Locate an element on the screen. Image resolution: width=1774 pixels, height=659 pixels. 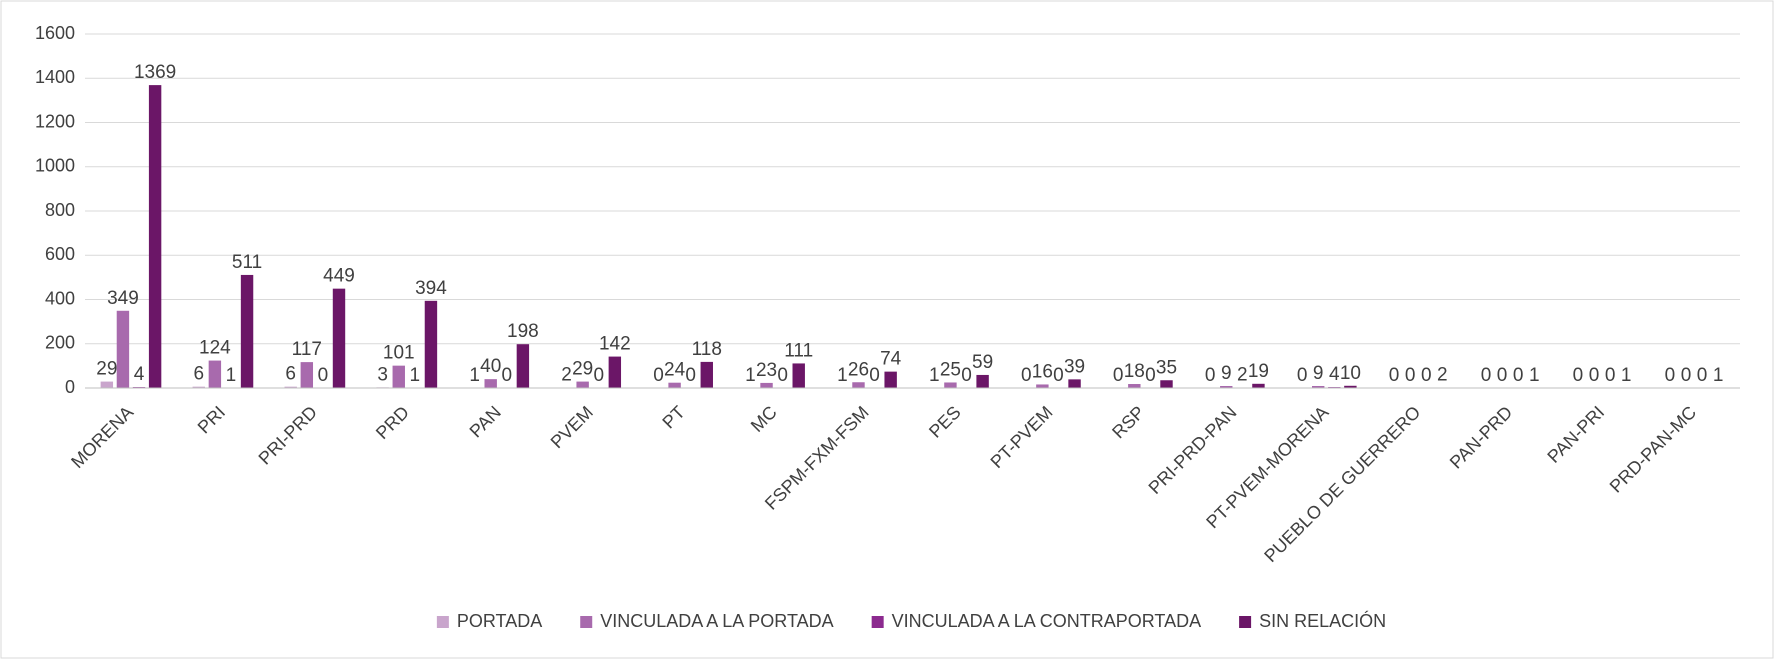
data-label: 19 is located at coordinates (1258, 371).